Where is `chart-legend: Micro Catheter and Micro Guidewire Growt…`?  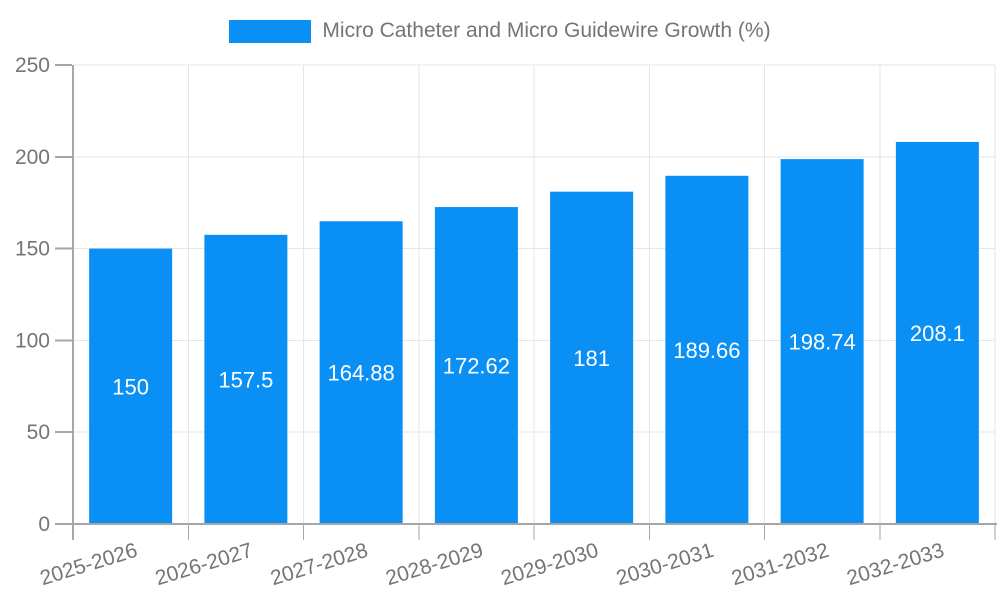 chart-legend: Micro Catheter and Micro Guidewire Growt… is located at coordinates (500, 31).